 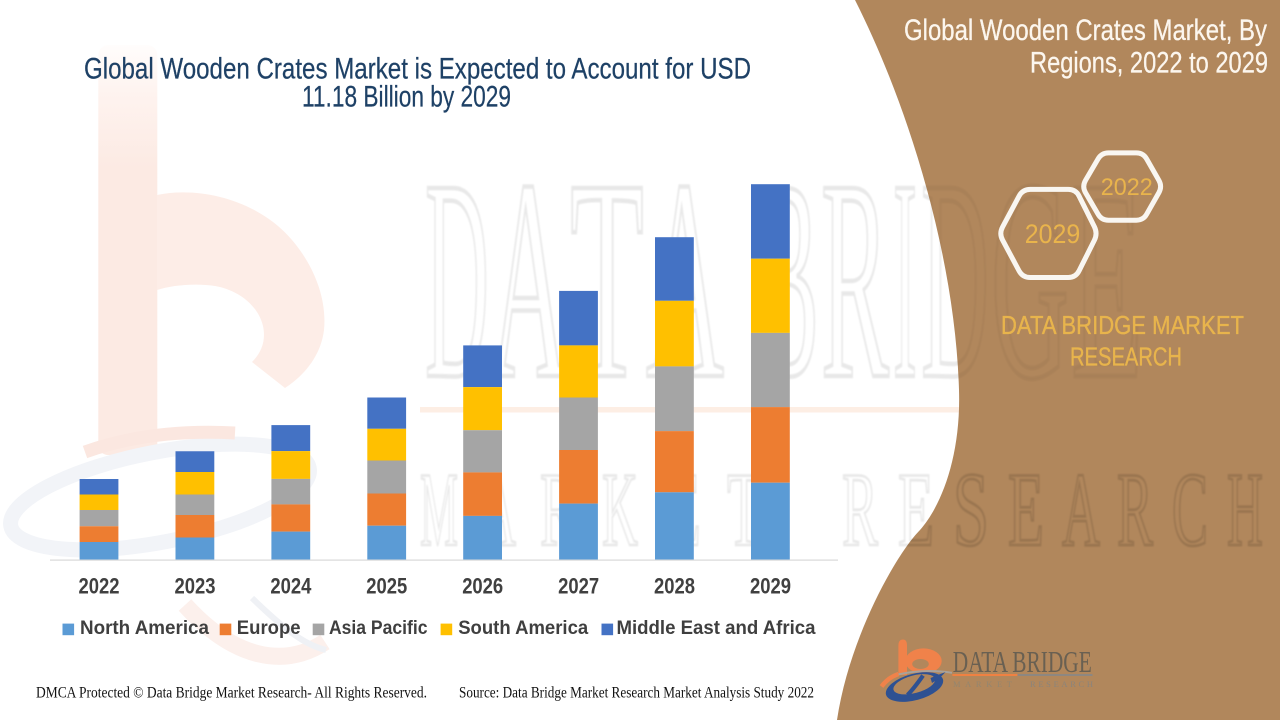 What do you see at coordinates (523, 628) in the screenshot?
I see `svg-text: South America` at bounding box center [523, 628].